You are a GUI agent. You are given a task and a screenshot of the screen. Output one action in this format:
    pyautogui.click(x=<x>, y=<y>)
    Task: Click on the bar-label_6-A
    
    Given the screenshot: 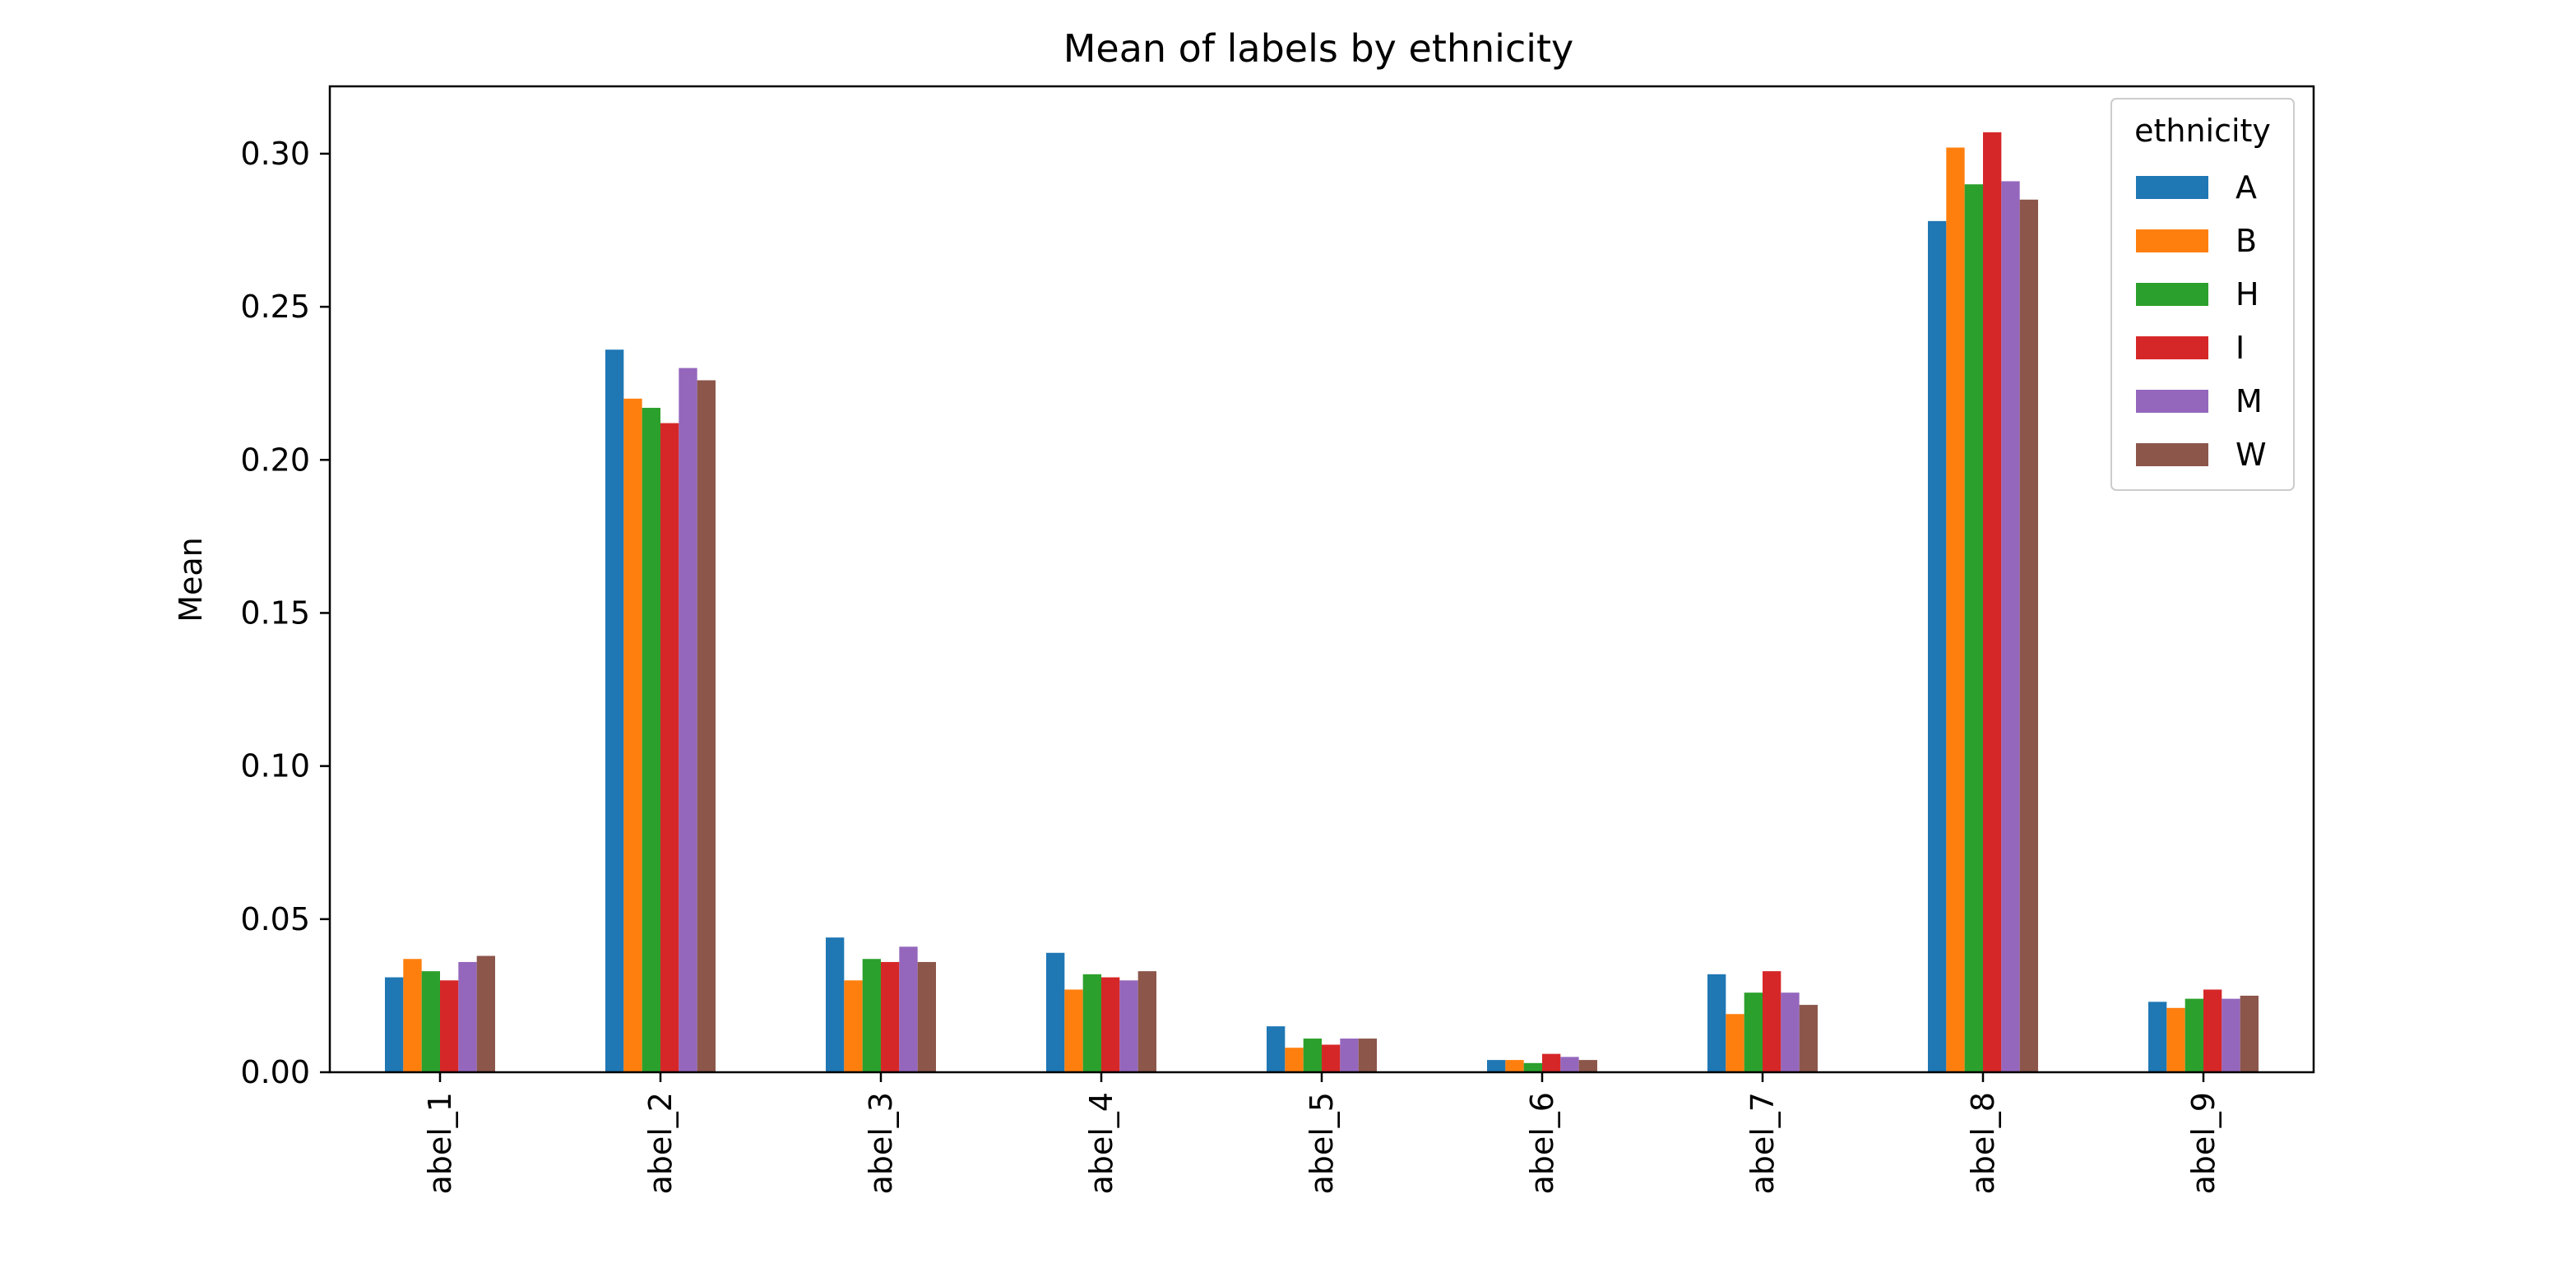 What is the action you would take?
    pyautogui.click(x=1497, y=1066)
    